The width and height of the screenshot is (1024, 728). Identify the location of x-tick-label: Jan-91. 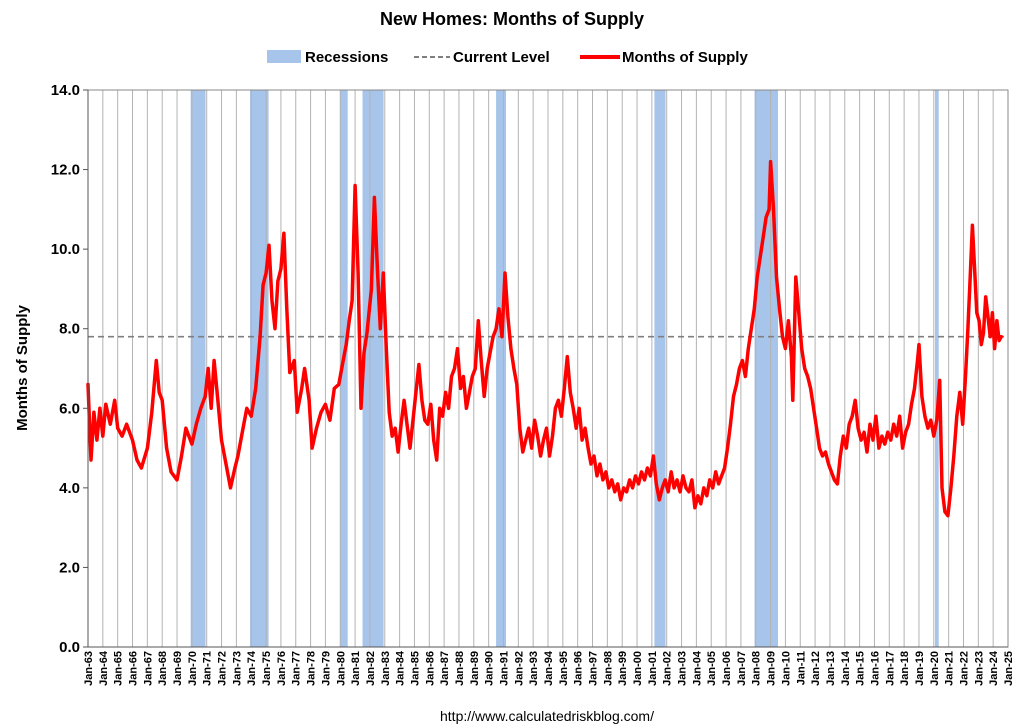
(504, 668).